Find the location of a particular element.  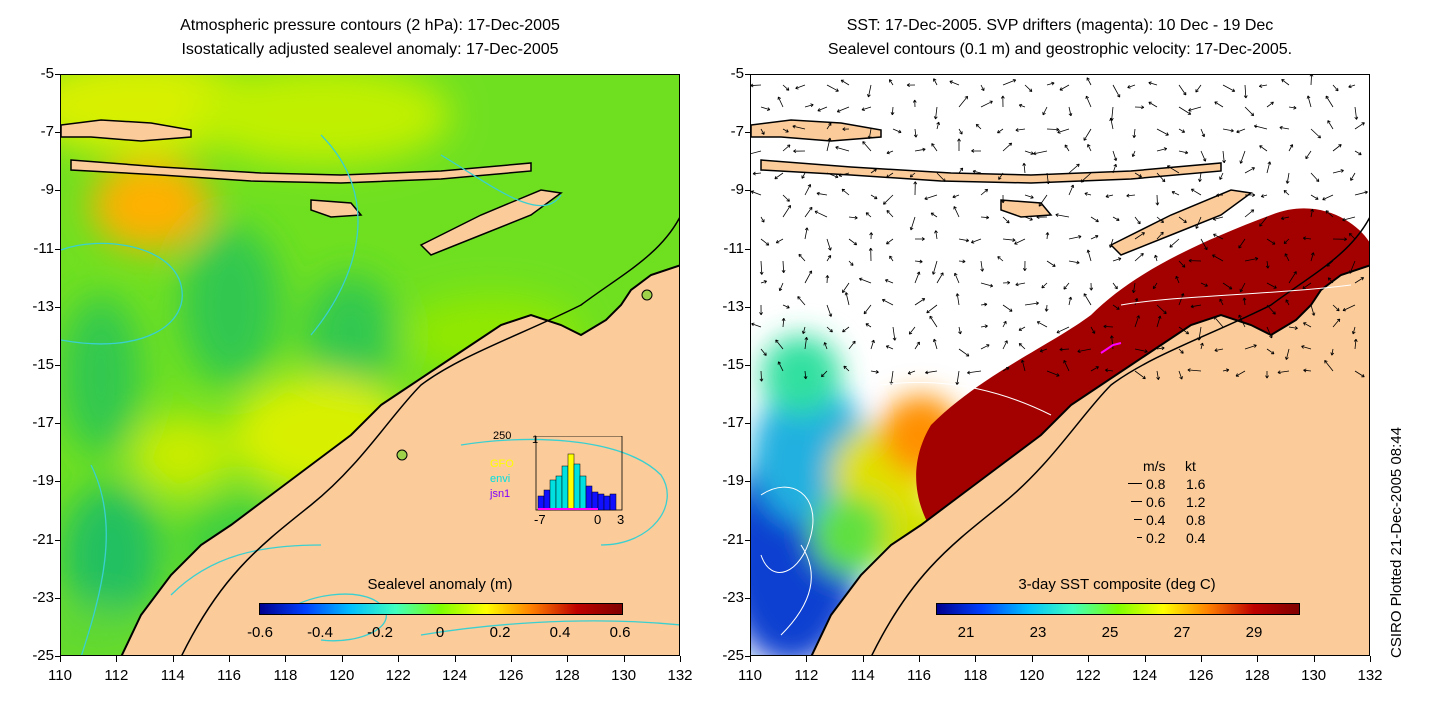

right-y-tick: -25 is located at coordinates (733, 655).